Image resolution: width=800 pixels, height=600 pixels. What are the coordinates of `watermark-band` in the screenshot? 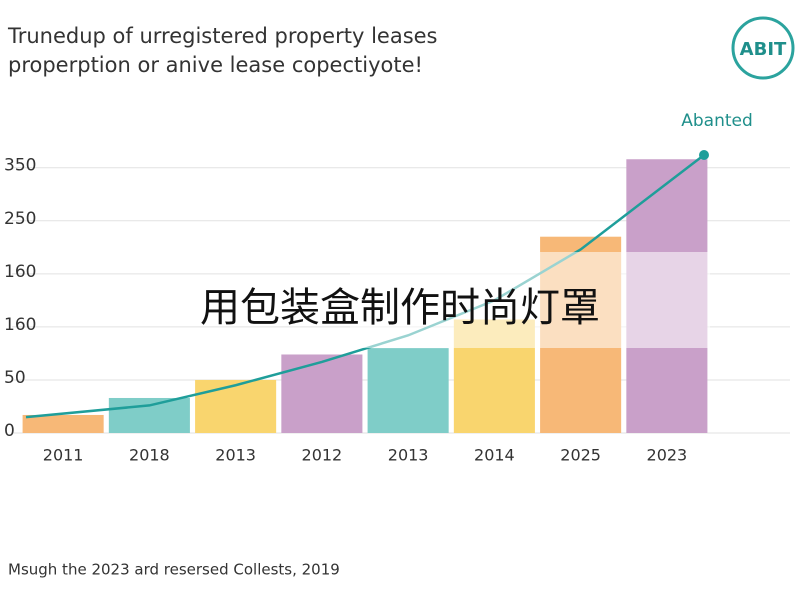 It's located at (530, 300).